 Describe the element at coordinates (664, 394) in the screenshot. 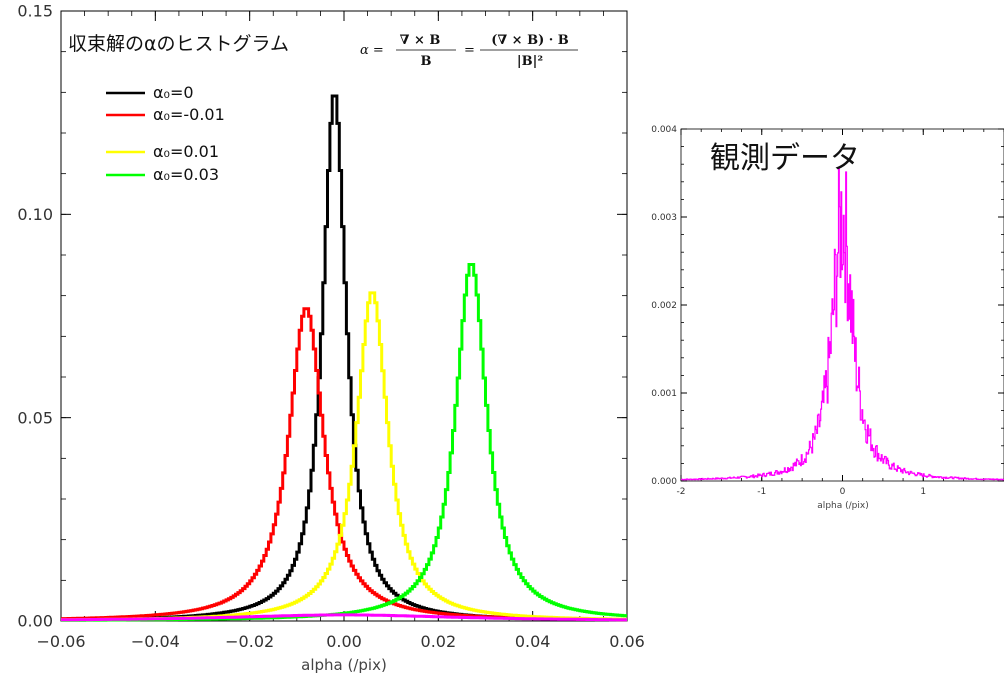

I see `y-tick-label-1: 0.001` at that location.